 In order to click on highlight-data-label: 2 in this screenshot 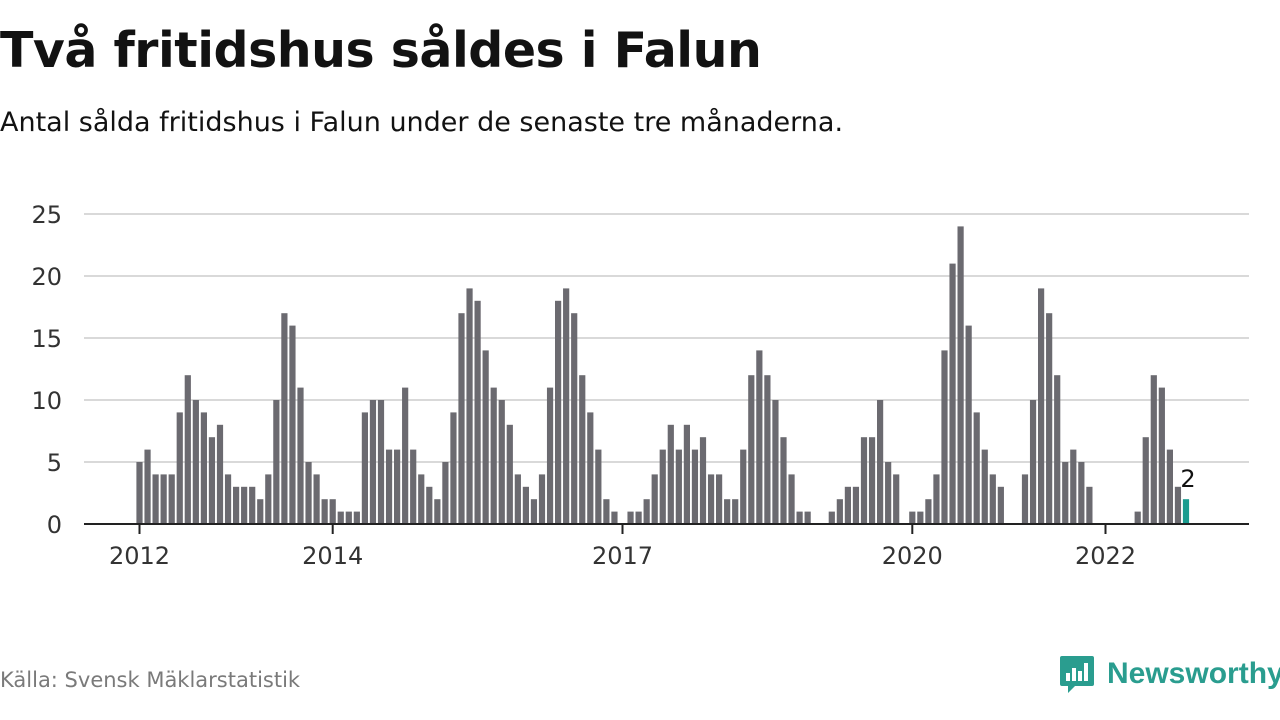, I will do `click(1187, 479)`.